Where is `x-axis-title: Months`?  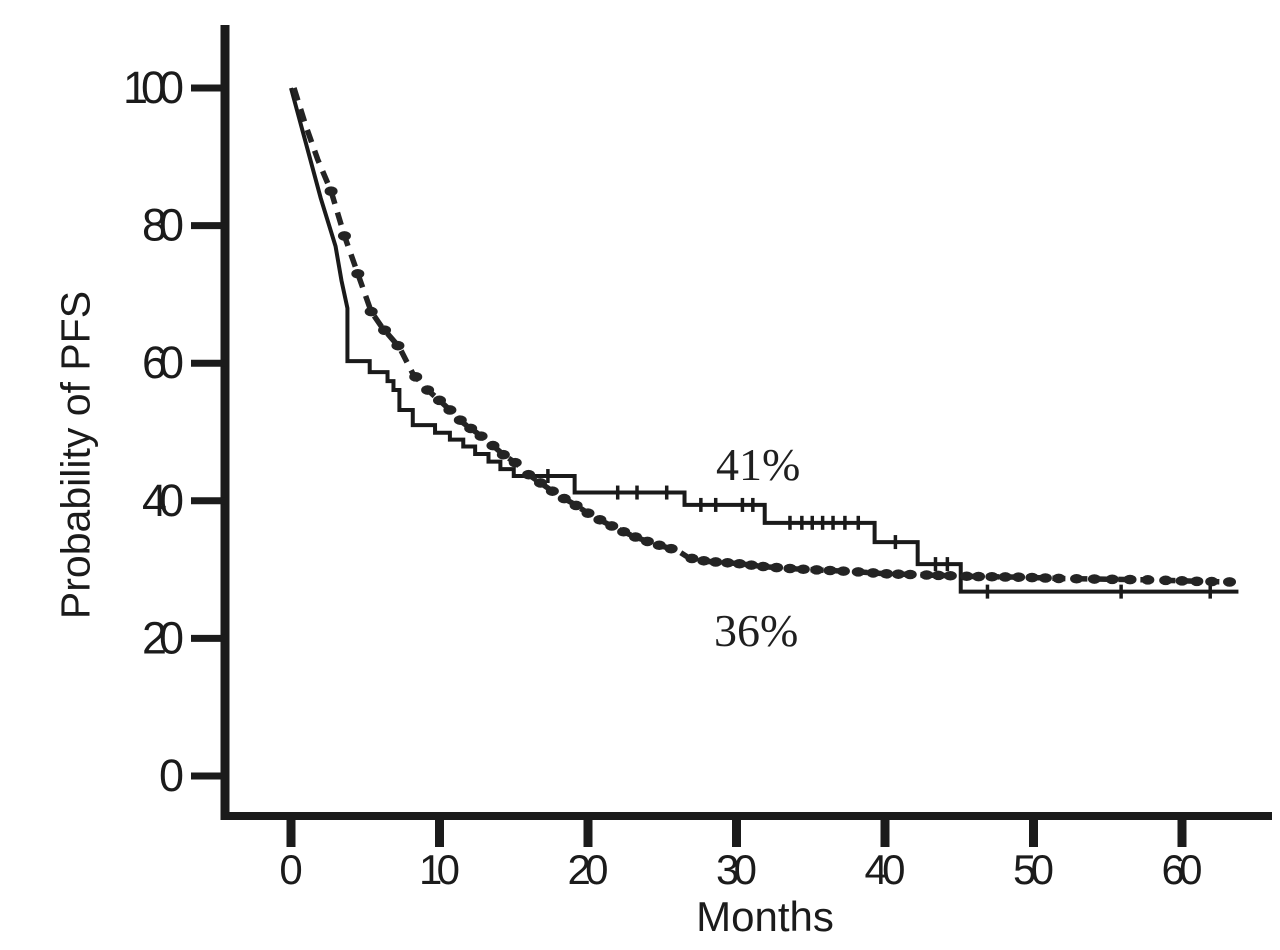 x-axis-title: Months is located at coordinates (765, 916).